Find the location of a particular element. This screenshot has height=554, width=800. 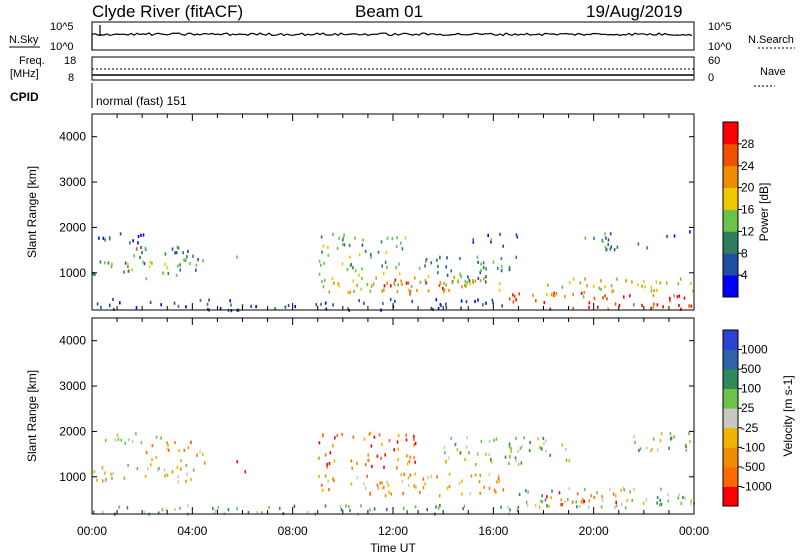

cpid-row: CPID normal (fast) 151 is located at coordinates (98, 95).